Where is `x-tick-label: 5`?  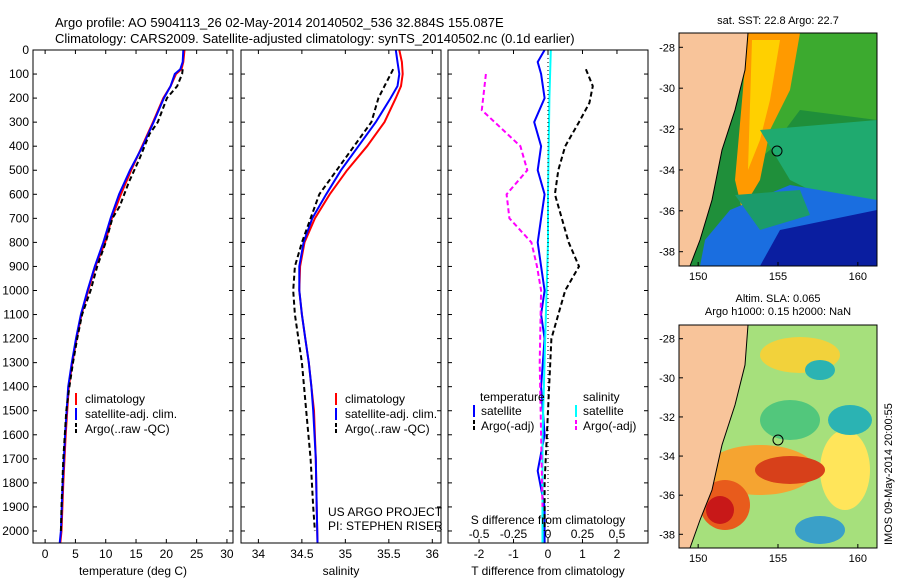 x-tick-label: 5 is located at coordinates (75, 554).